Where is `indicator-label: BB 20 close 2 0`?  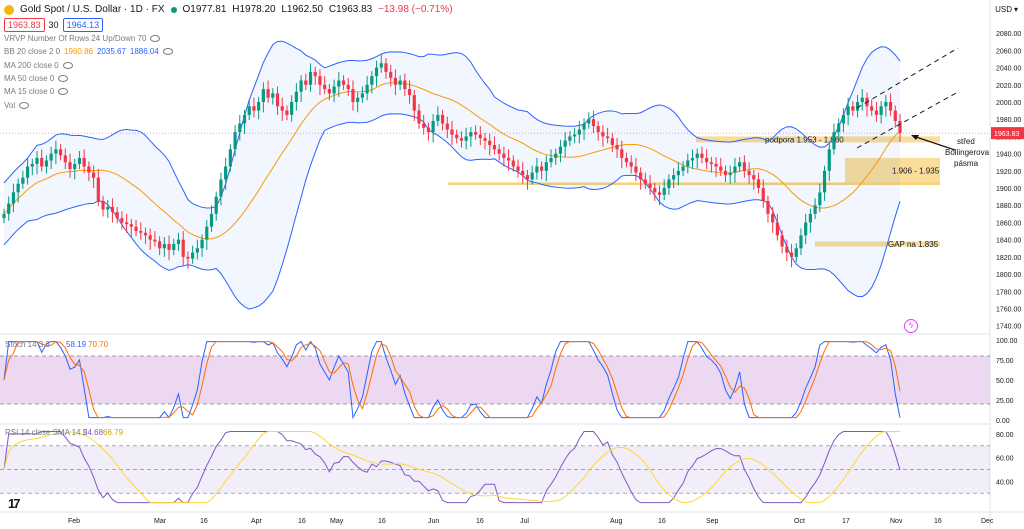 indicator-label: BB 20 close 2 0 is located at coordinates (32, 52).